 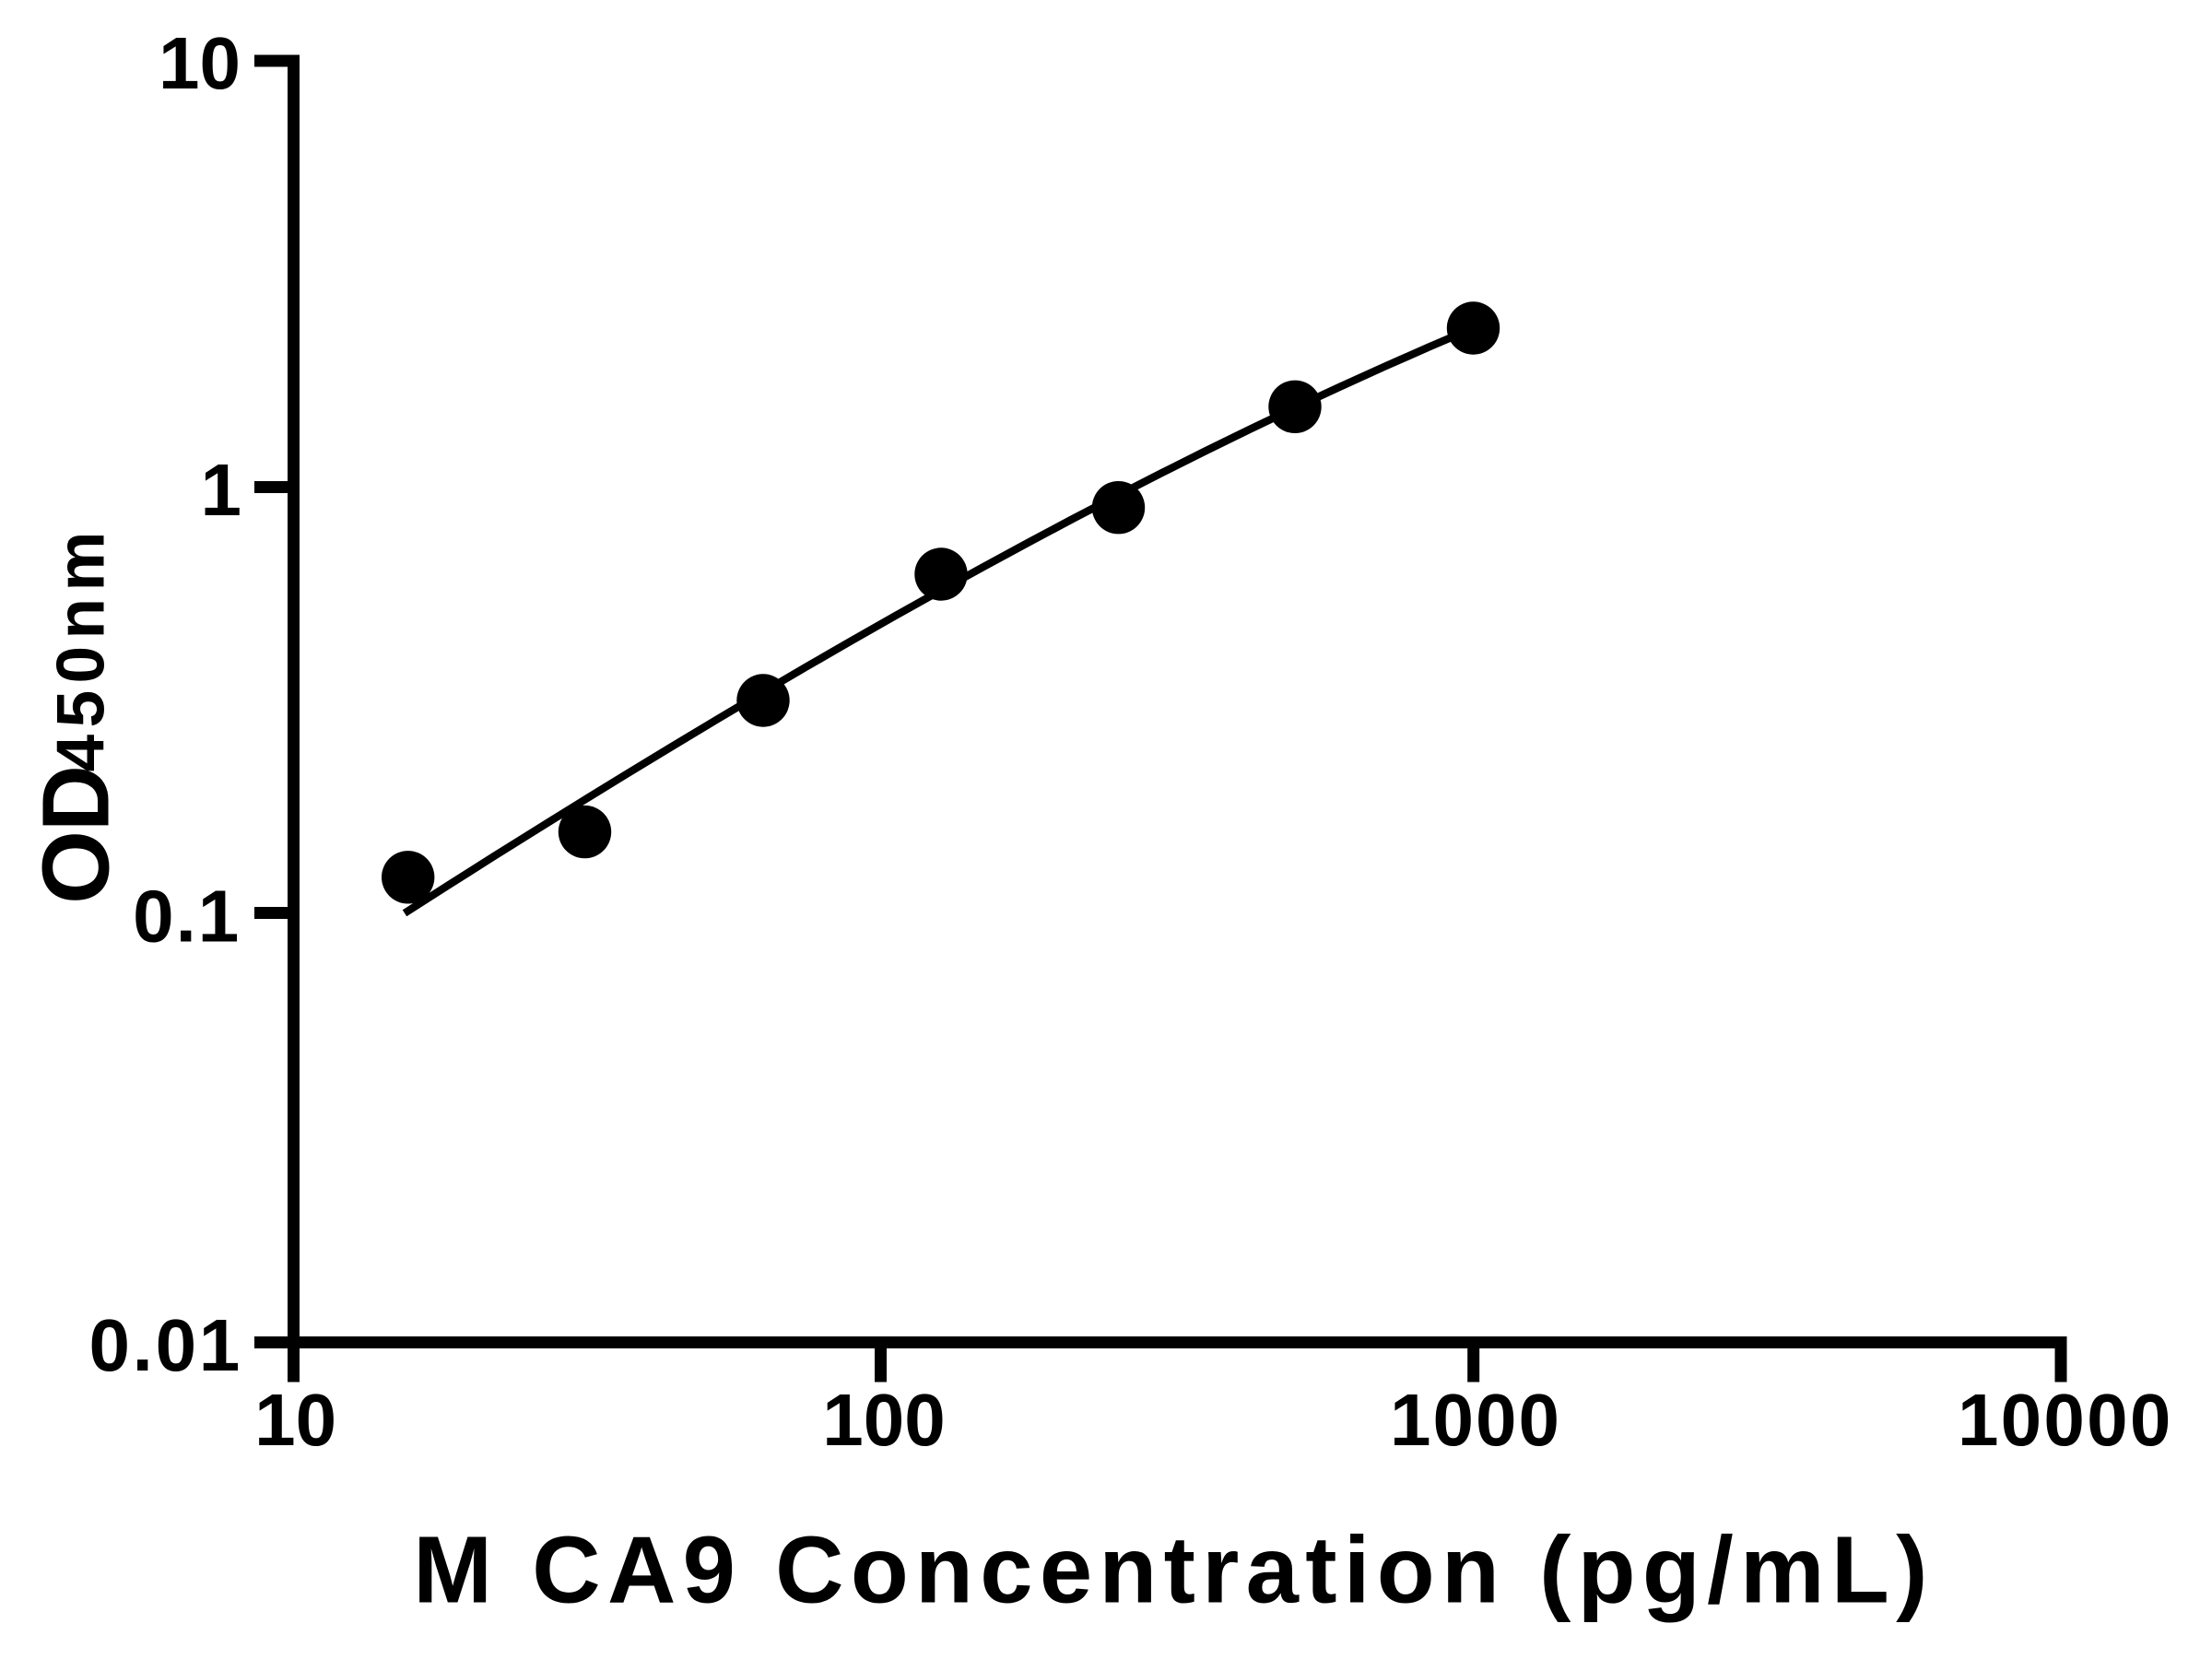 I want to click on svg-text: M CA9 Concentration (pg/mL), so click(x=1173, y=1570).